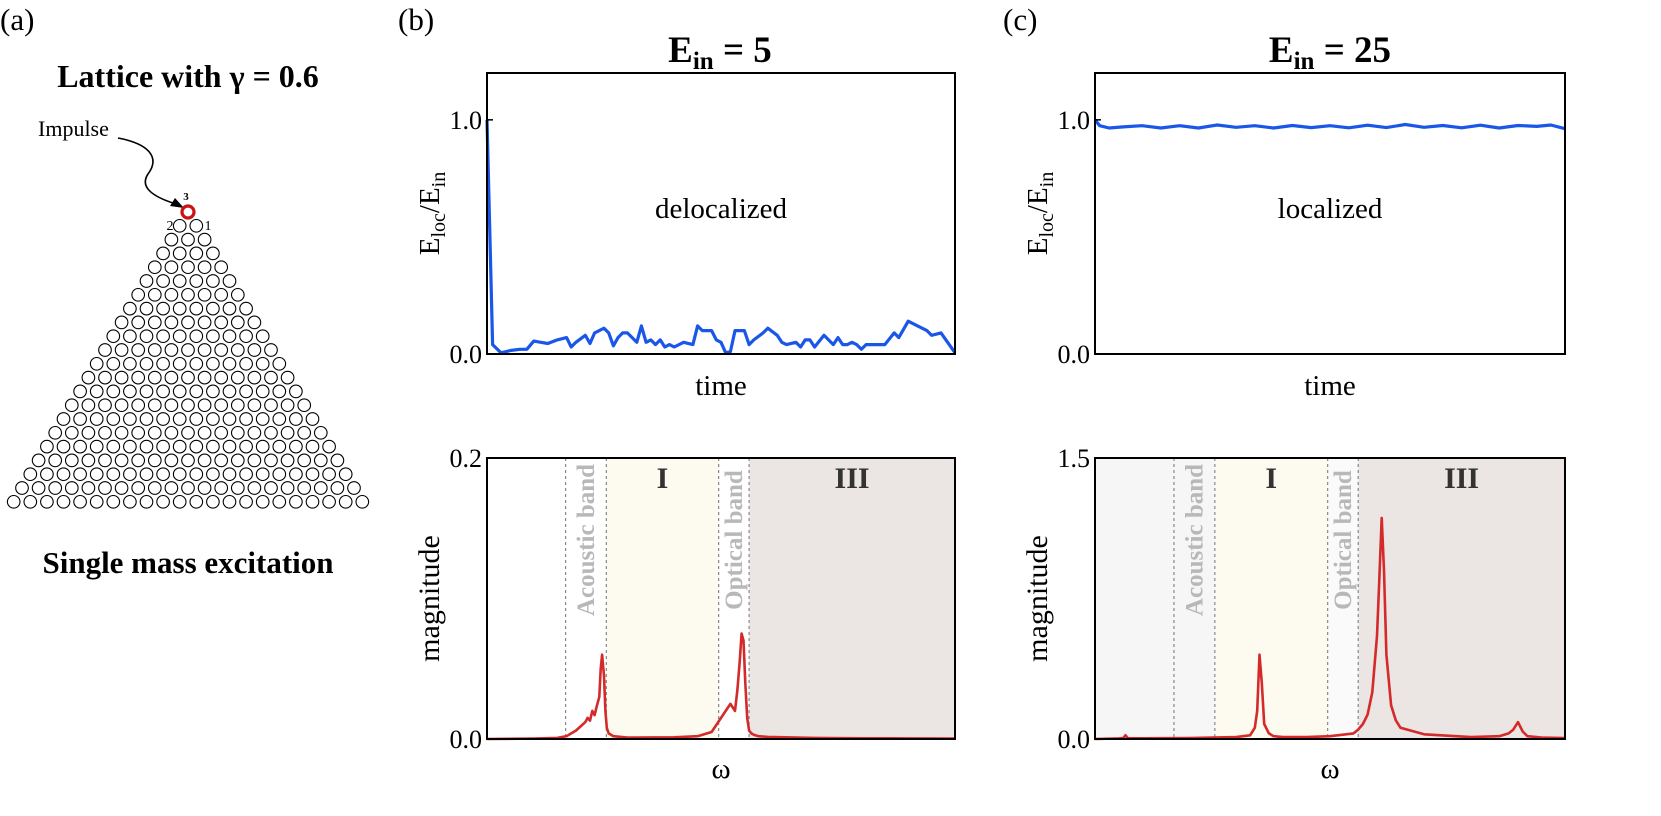  I want to click on c_spectrum-region-III-label: III, so click(1461, 478).